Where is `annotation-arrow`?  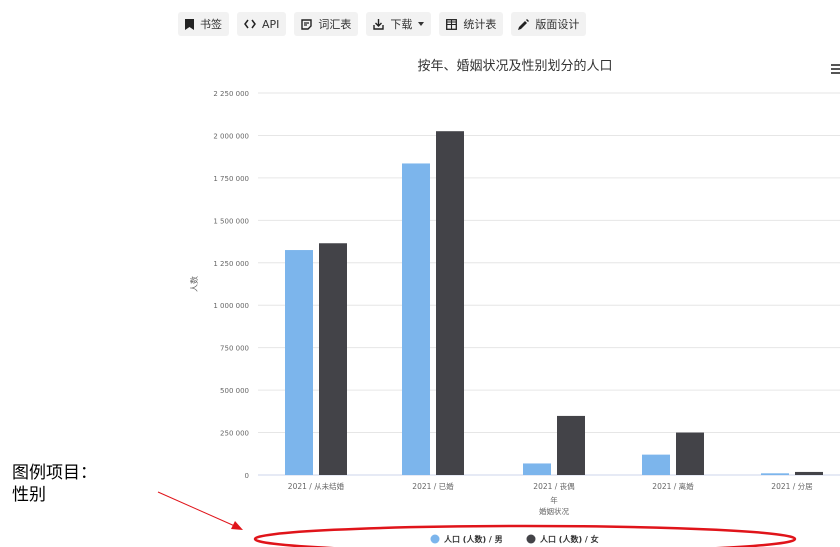
annotation-arrow is located at coordinates (200, 510).